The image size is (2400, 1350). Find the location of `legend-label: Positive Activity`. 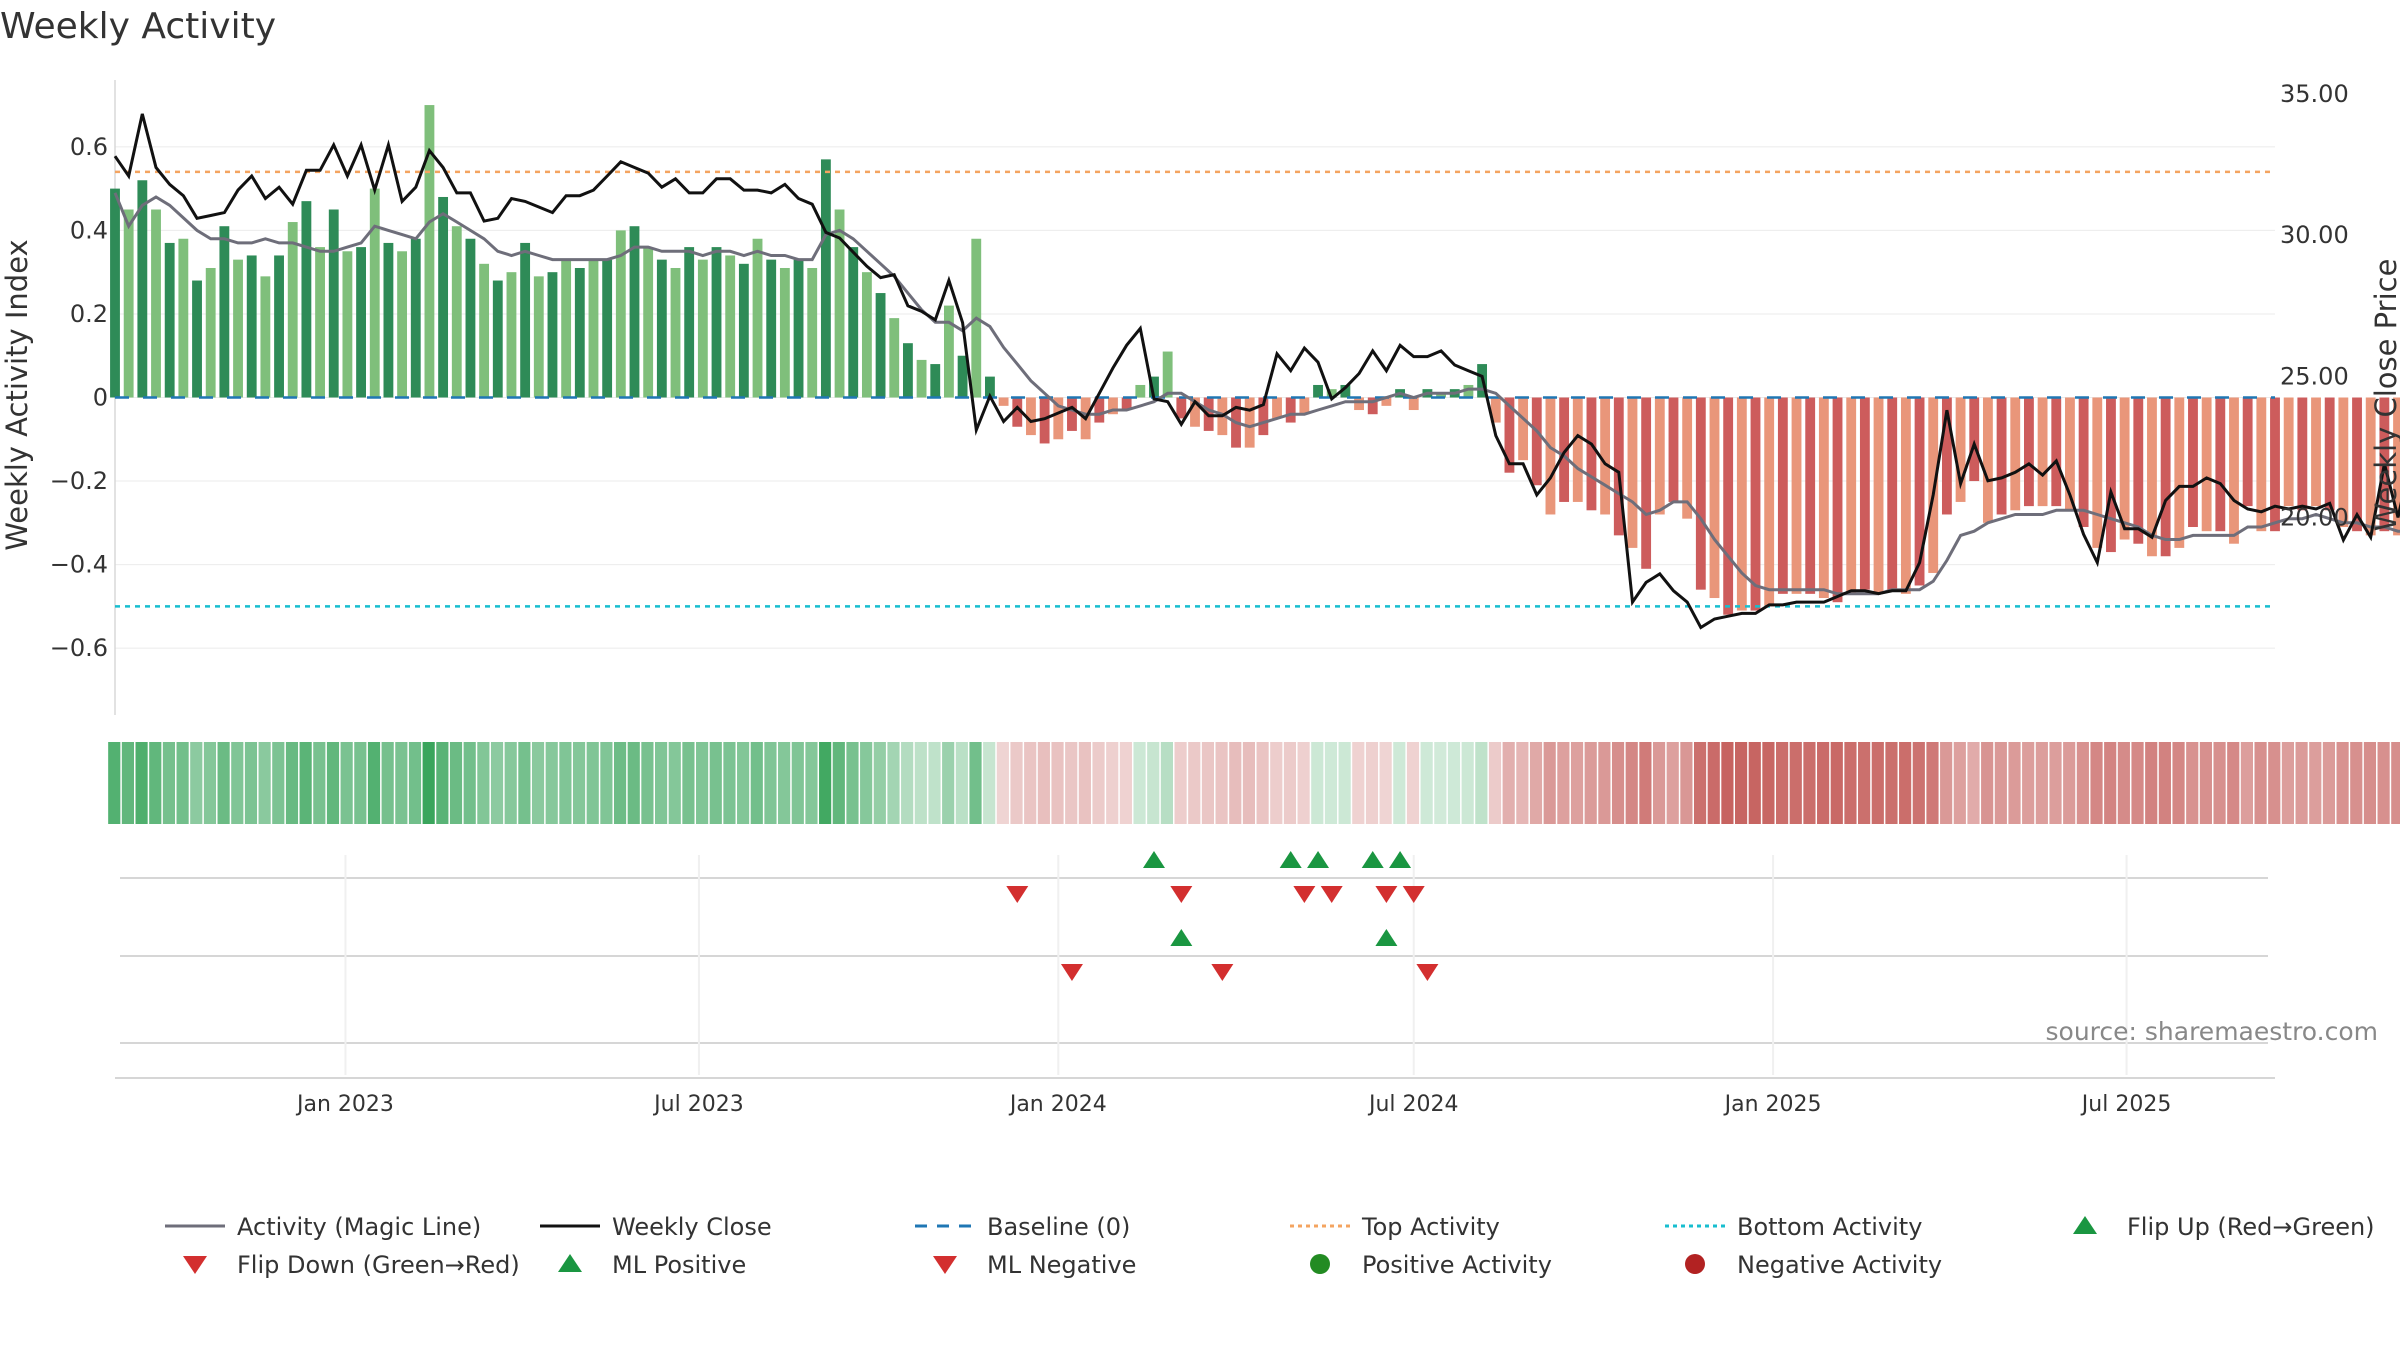

legend-label: Positive Activity is located at coordinates (1457, 1265).